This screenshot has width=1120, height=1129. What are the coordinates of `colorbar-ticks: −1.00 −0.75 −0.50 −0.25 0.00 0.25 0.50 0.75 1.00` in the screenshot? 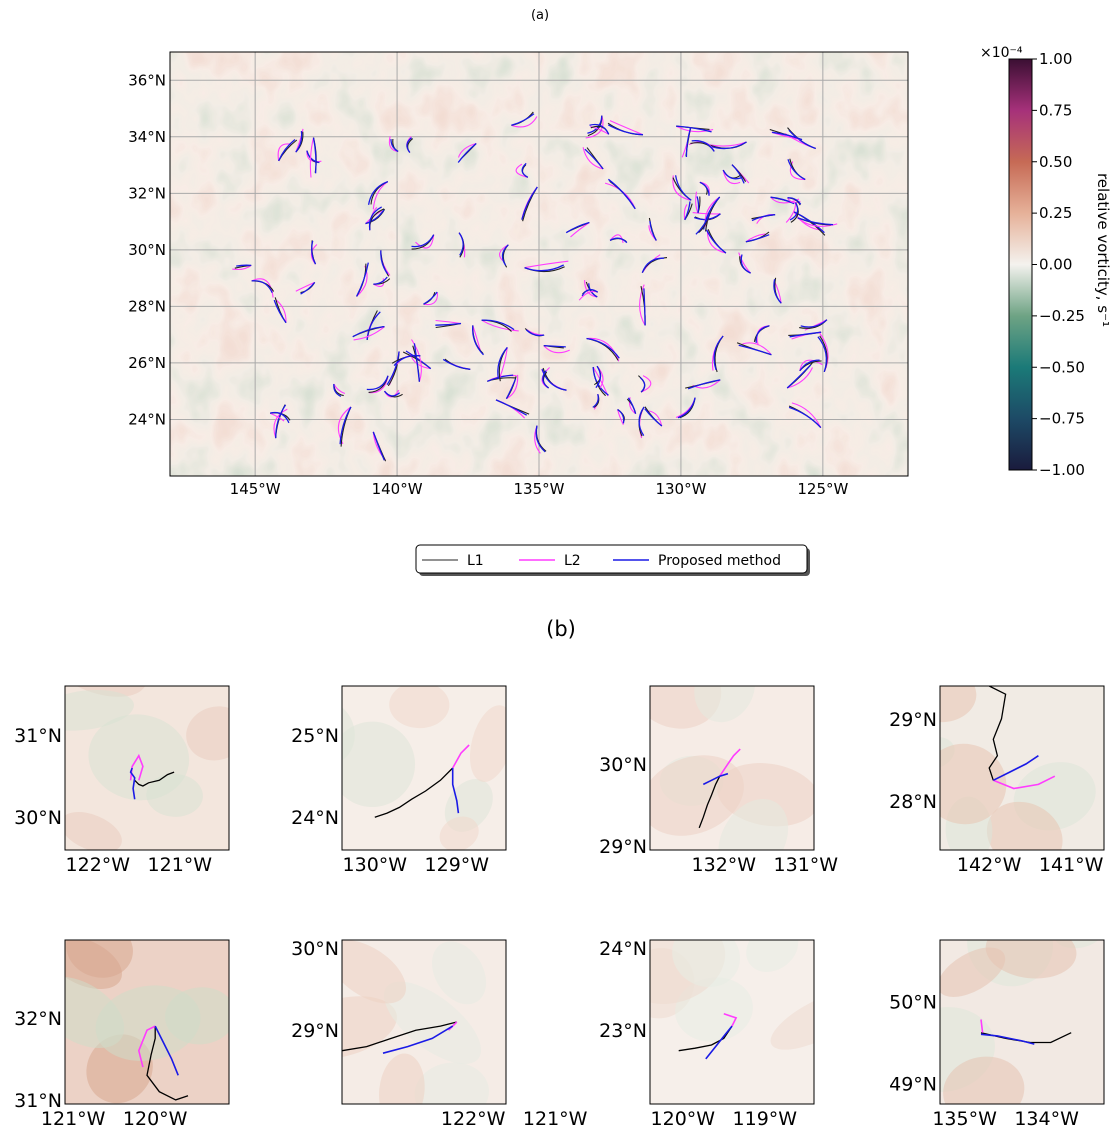 It's located at (1058, 264).